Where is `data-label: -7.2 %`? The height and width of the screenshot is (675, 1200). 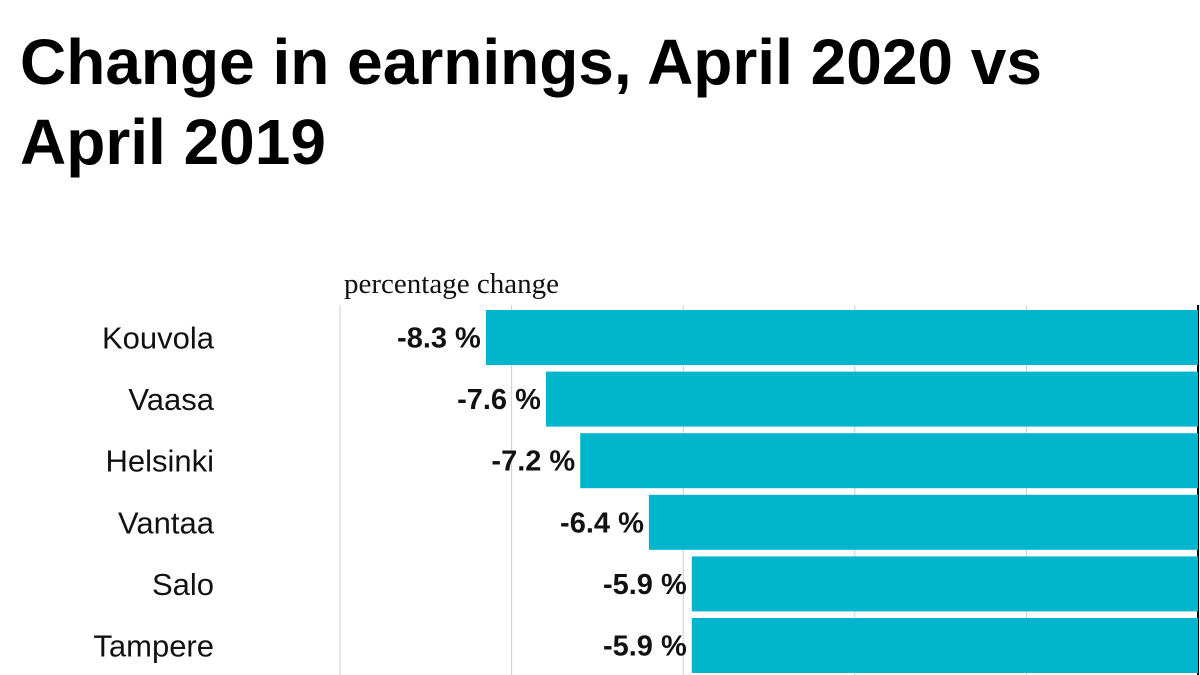
data-label: -7.2 % is located at coordinates (533, 462).